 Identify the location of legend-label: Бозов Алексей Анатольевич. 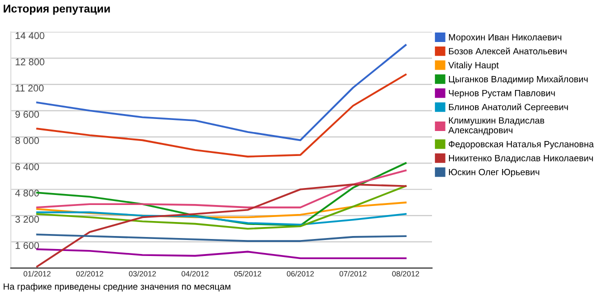
(507, 51).